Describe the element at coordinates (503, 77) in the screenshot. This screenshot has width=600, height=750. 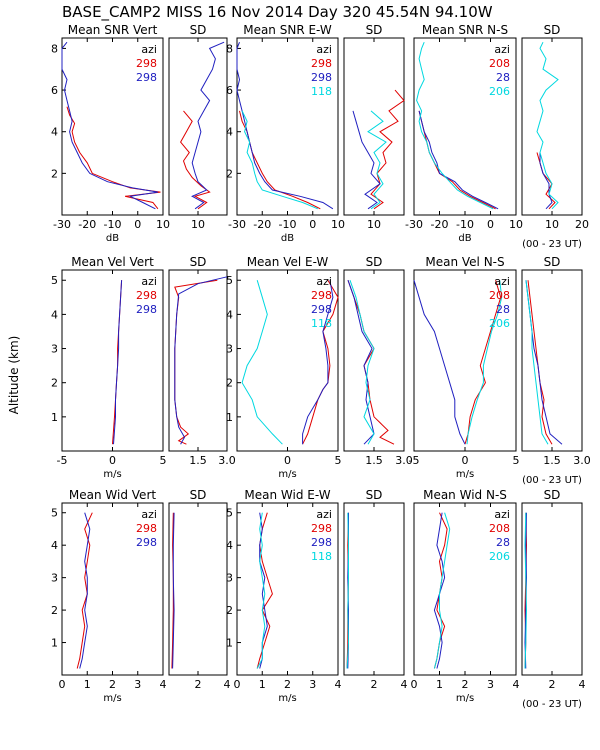
I see `legend-entry: 28` at that location.